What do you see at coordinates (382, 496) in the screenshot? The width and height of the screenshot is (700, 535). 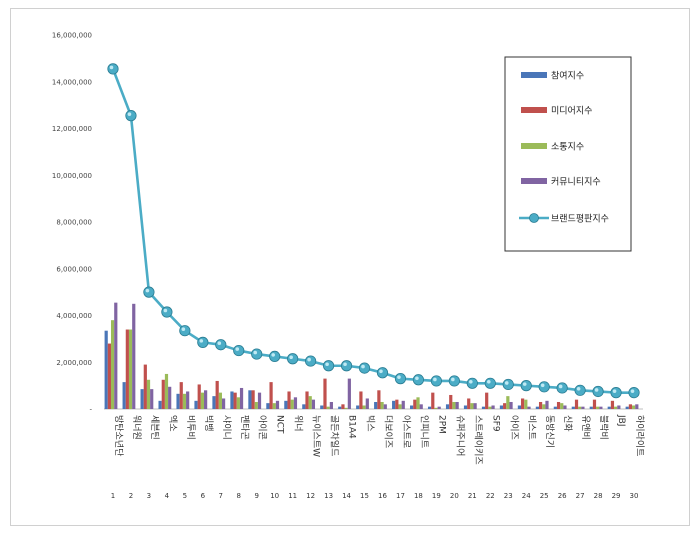 I see `rank-label: 16` at bounding box center [382, 496].